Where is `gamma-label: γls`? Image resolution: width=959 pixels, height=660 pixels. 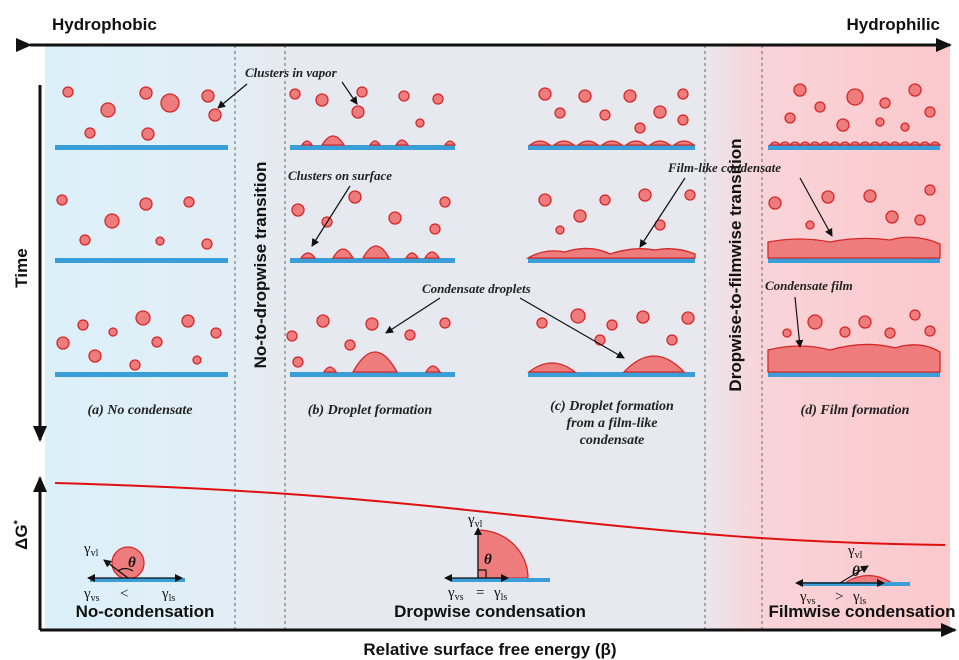
gamma-label: γls is located at coordinates (168, 595).